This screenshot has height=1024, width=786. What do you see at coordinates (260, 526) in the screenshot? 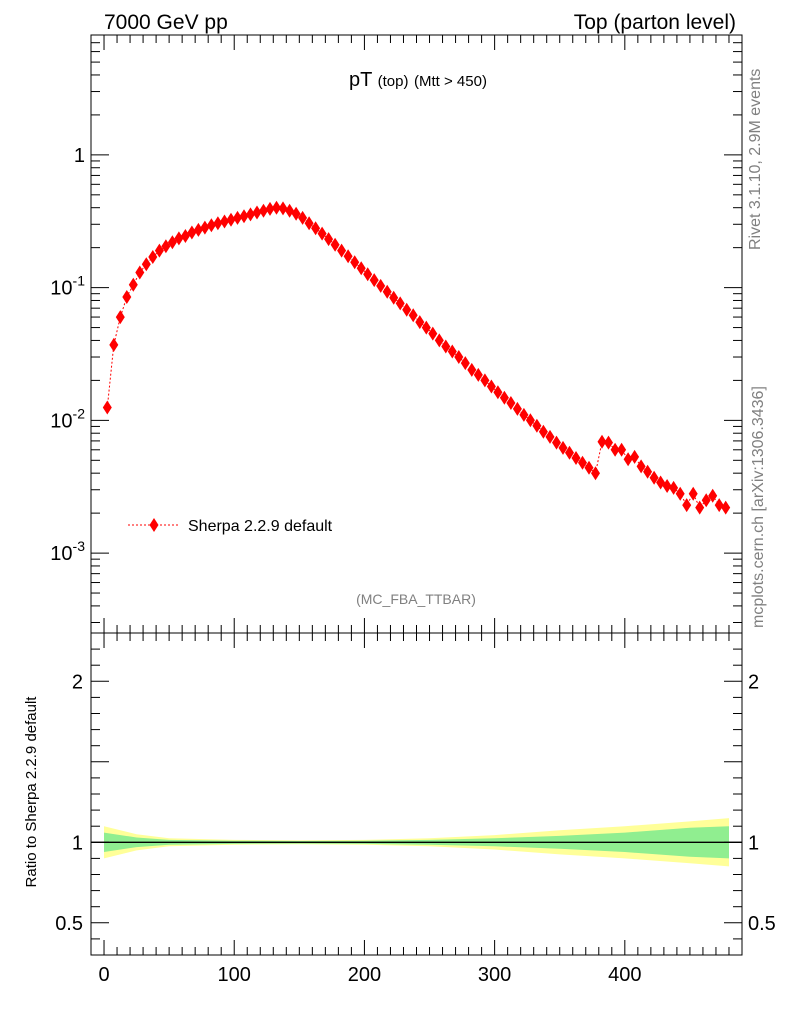
I see `legend-label: Sherpa 2.2.9 default` at bounding box center [260, 526].